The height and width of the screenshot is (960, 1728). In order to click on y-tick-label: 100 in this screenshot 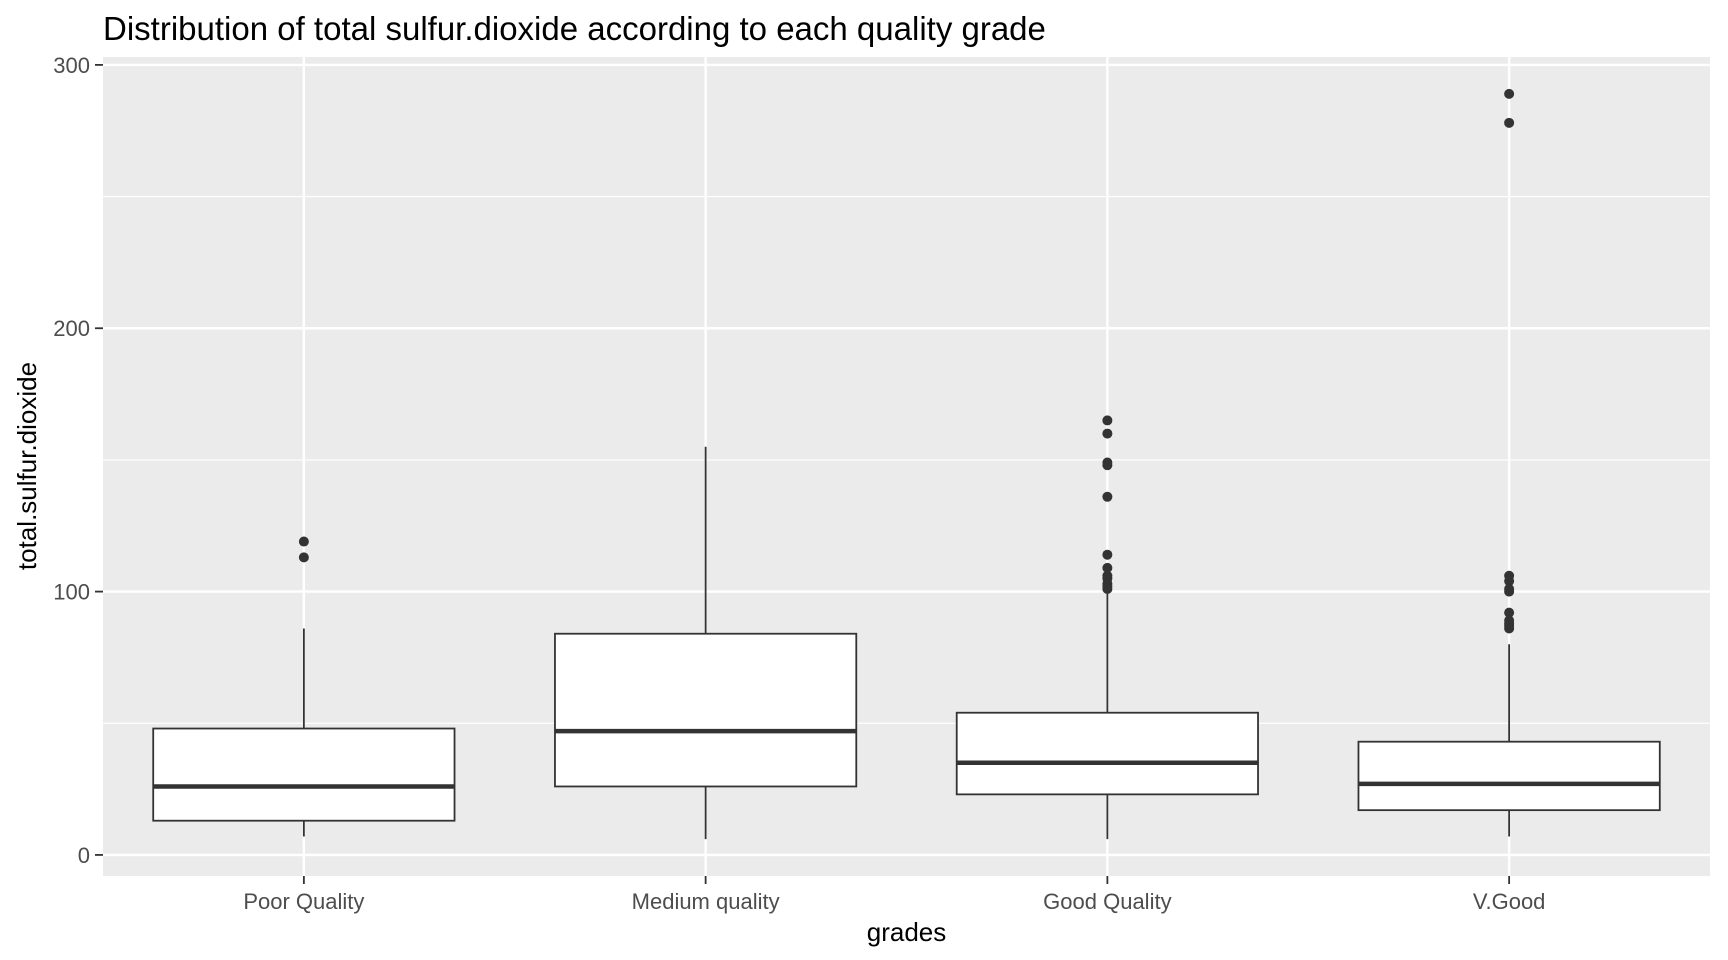, I will do `click(71, 592)`.